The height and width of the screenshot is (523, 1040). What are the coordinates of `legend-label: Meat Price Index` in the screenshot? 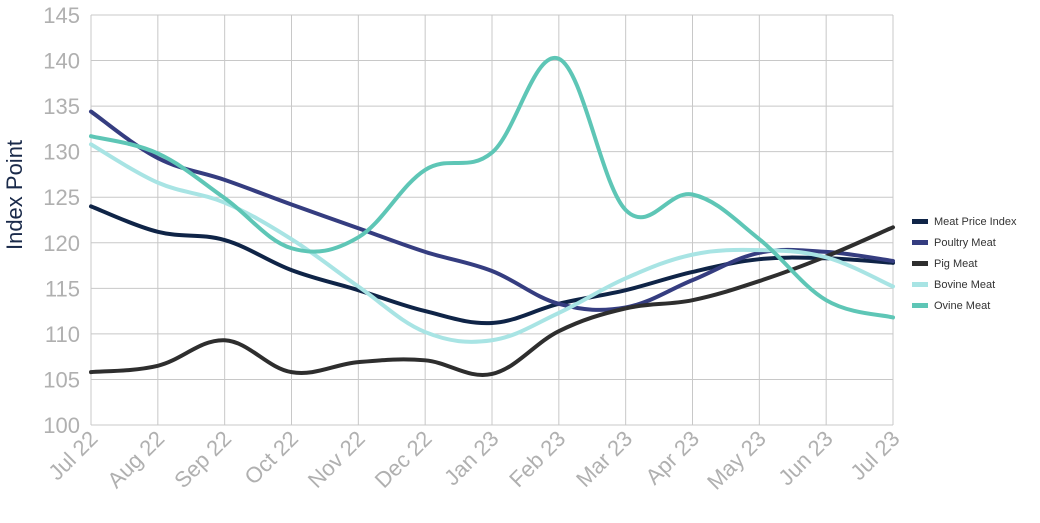 It's located at (975, 221).